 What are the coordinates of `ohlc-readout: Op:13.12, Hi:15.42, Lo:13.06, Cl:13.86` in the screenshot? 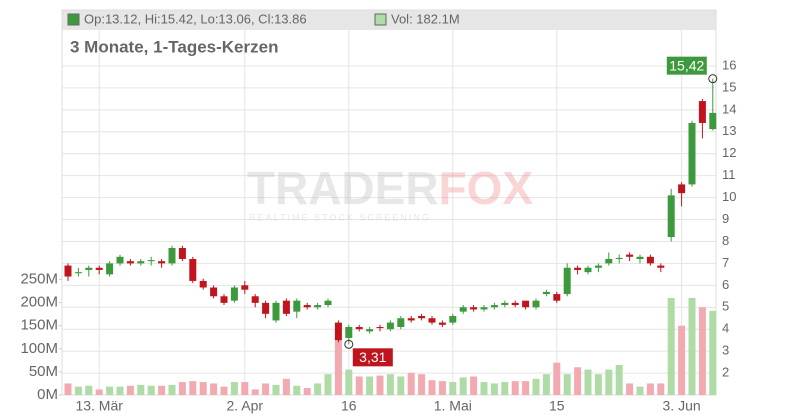 It's located at (195, 18).